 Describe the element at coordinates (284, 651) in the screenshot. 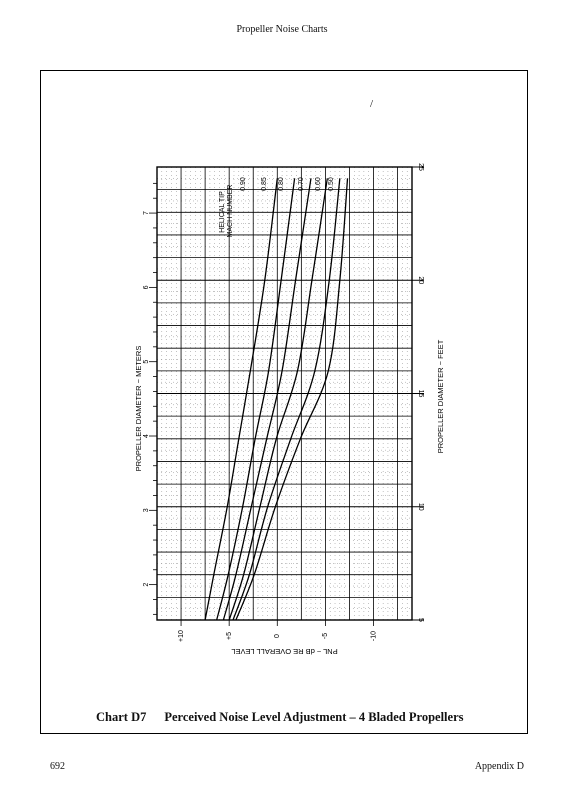

I see `bottom-axis-title: PNL ~ dB RE OVERALL LEVEL` at that location.